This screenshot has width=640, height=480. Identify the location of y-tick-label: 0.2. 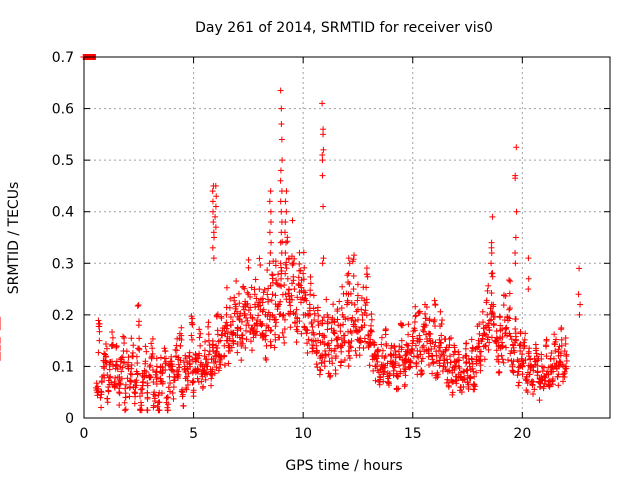
(63, 316).